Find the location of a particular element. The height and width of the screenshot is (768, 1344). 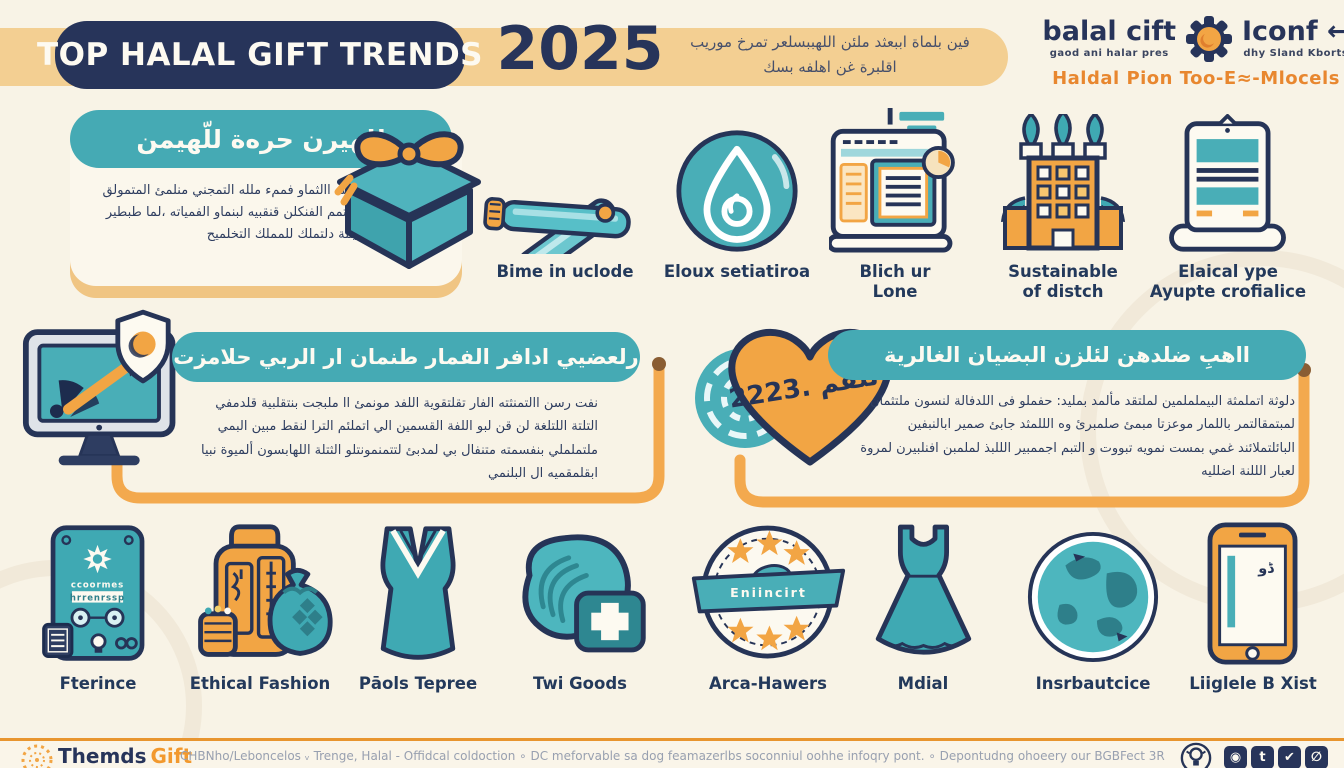

razor-icon is located at coordinates (565, 185).